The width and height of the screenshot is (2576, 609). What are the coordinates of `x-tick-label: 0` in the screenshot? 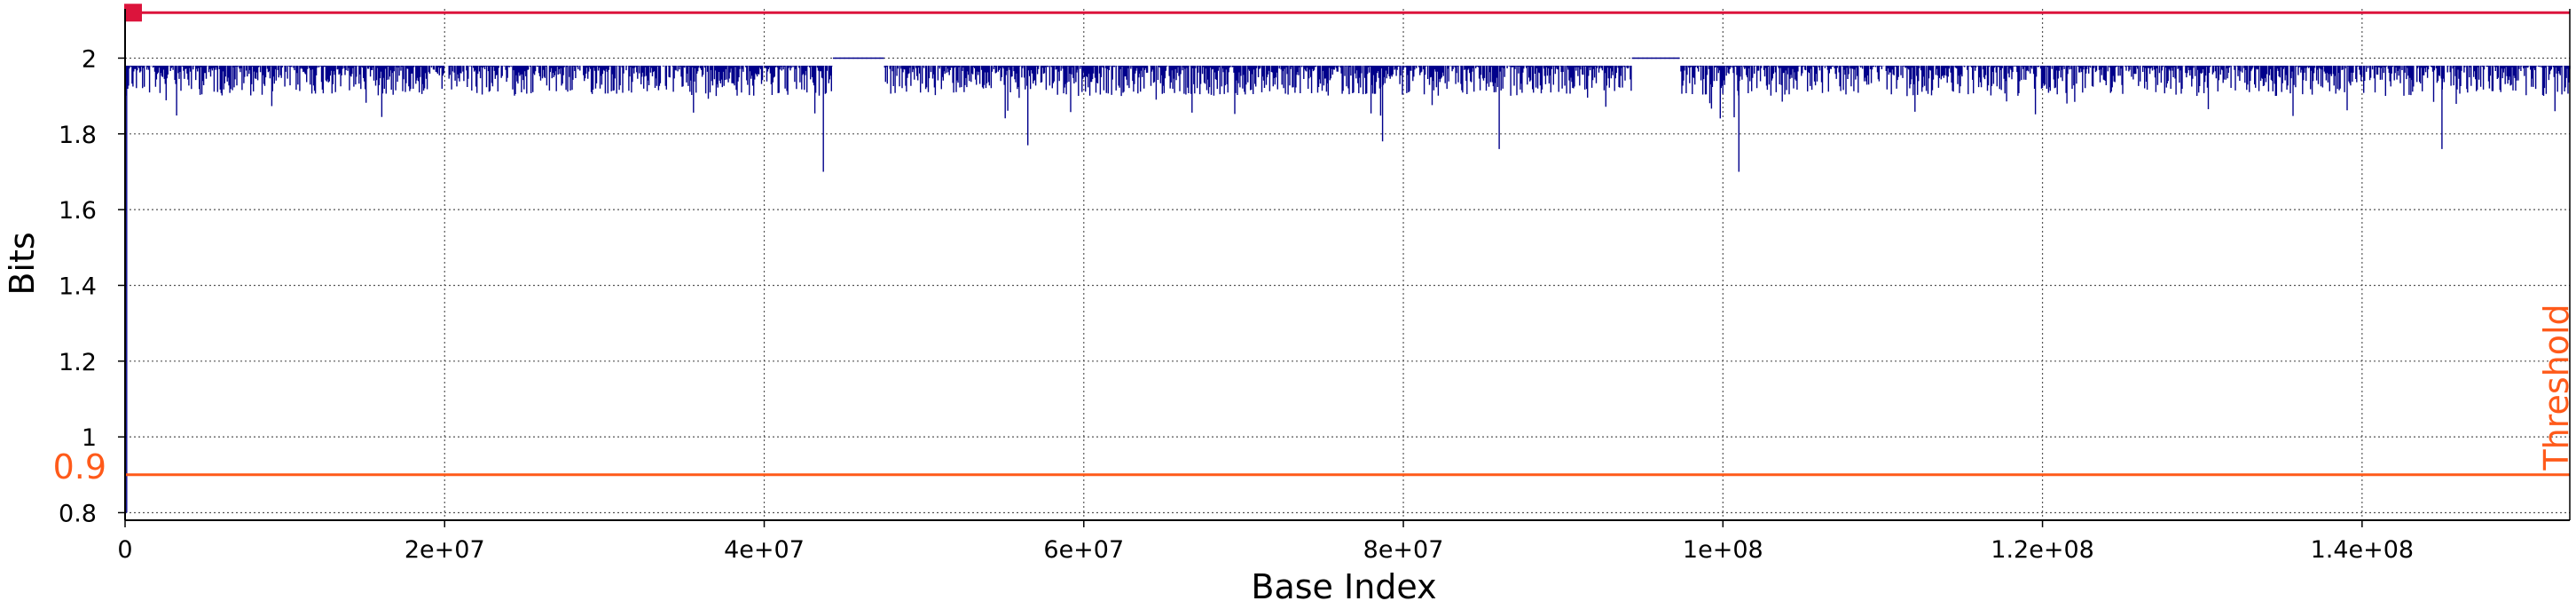 It's located at (124, 550).